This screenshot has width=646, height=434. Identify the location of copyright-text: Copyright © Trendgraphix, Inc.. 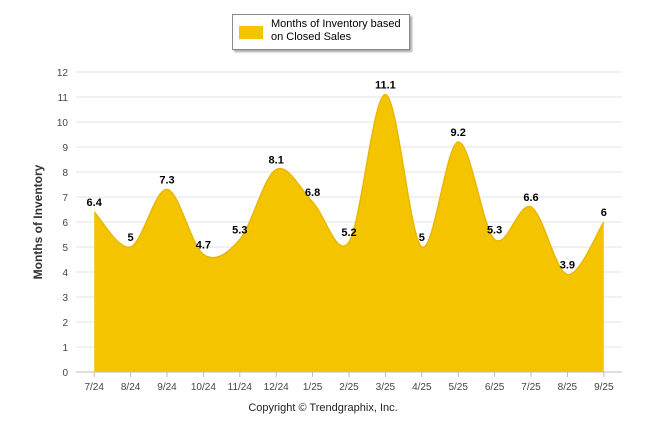
(323, 408).